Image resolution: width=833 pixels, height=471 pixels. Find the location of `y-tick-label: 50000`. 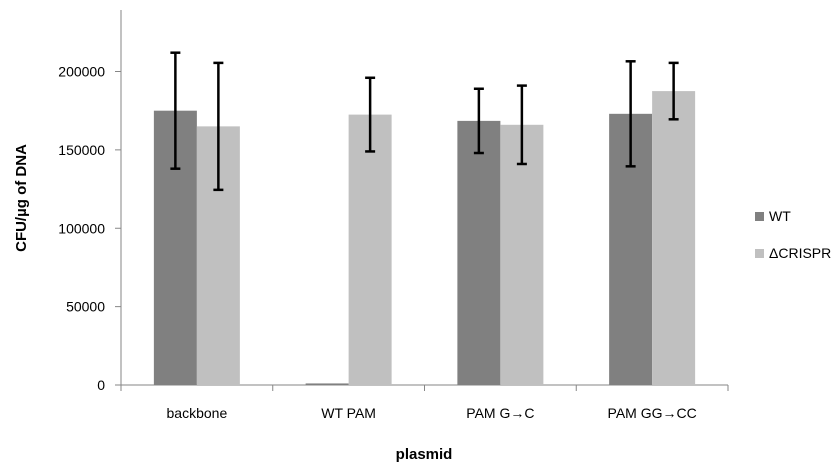

y-tick-label: 50000 is located at coordinates (85, 307).